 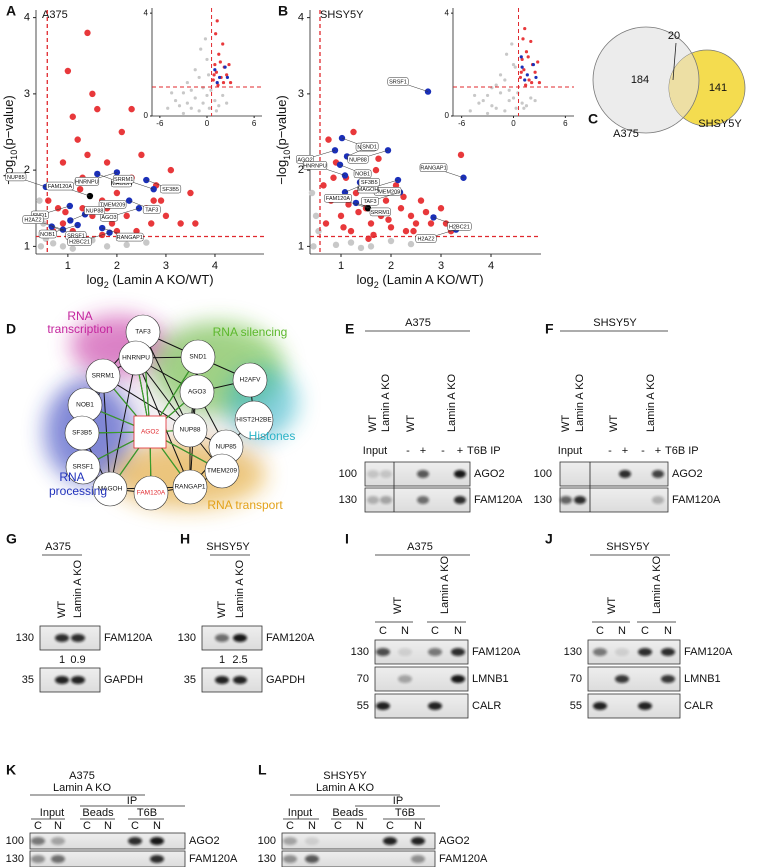 I want to click on label-part: −log, so click(x=281, y=172).